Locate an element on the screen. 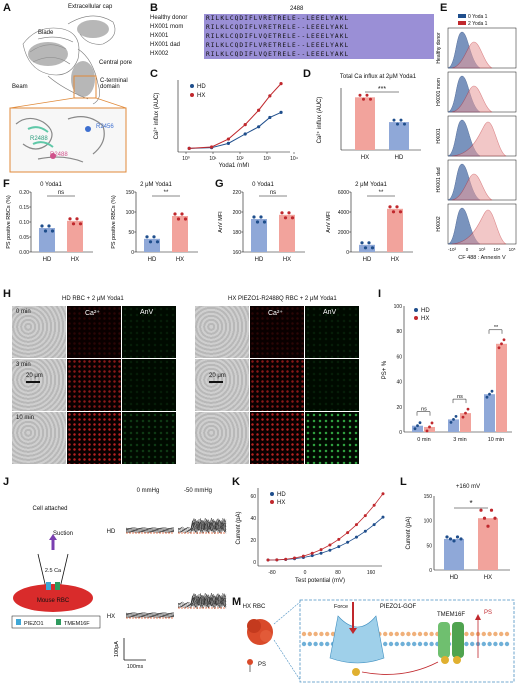 This screenshot has width=520, height=685. i-sig-label: ** is located at coordinates (496, 328).